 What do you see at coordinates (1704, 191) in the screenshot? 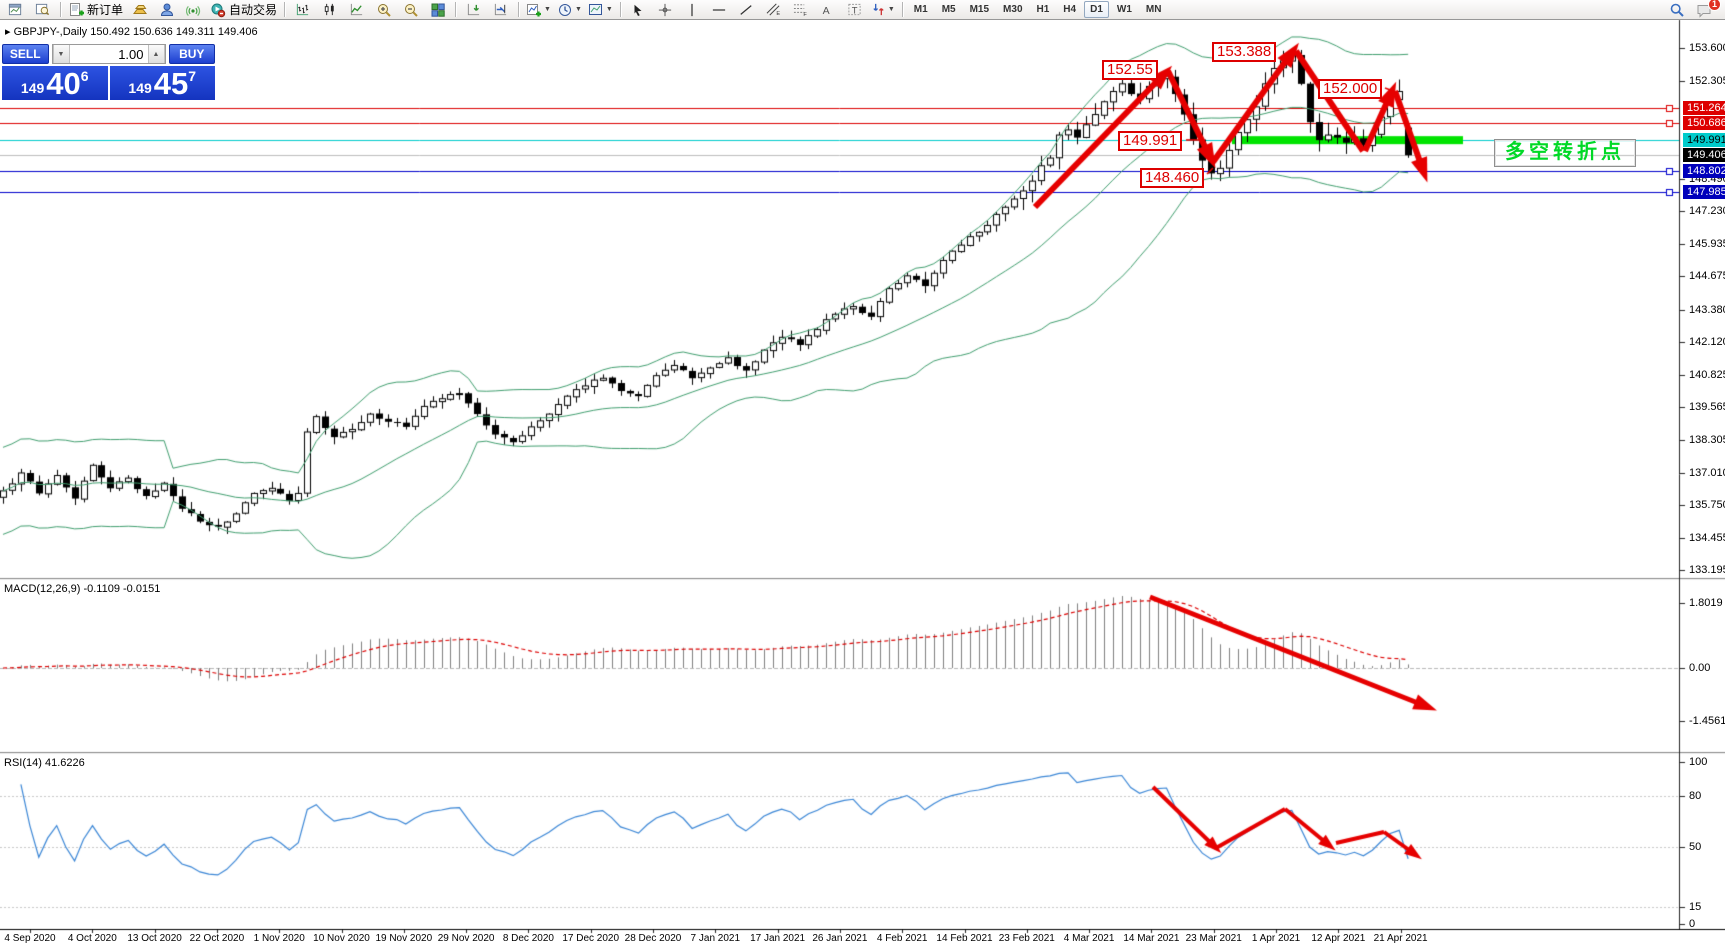
I see `price-axis-badge: 147.985` at bounding box center [1704, 191].